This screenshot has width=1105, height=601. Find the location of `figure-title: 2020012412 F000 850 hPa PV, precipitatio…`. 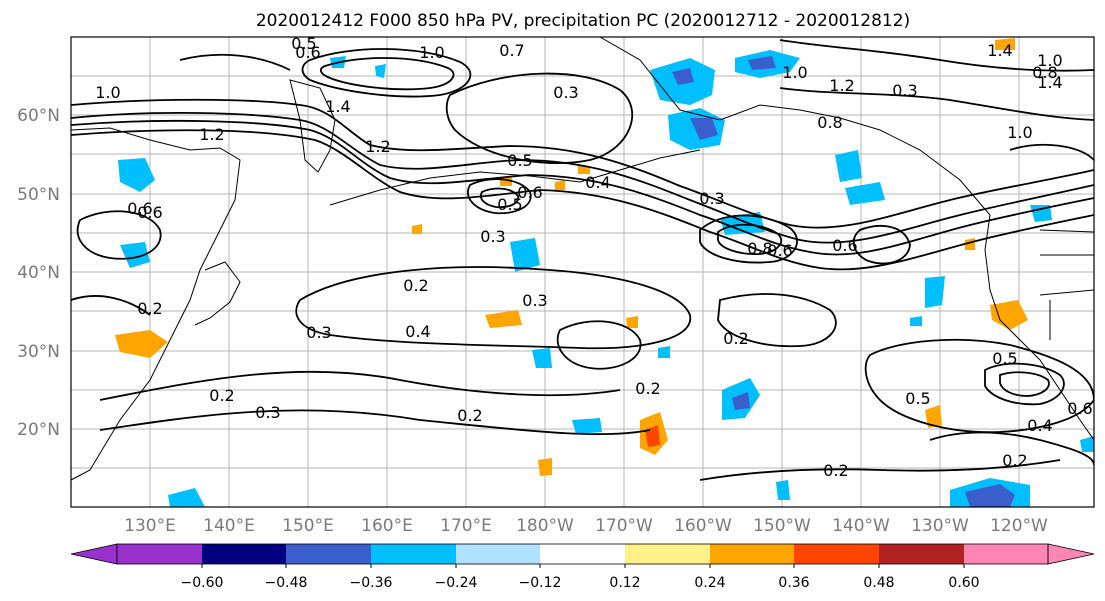

figure-title: 2020012412 F000 850 hPa PV, precipitatio… is located at coordinates (583, 21).